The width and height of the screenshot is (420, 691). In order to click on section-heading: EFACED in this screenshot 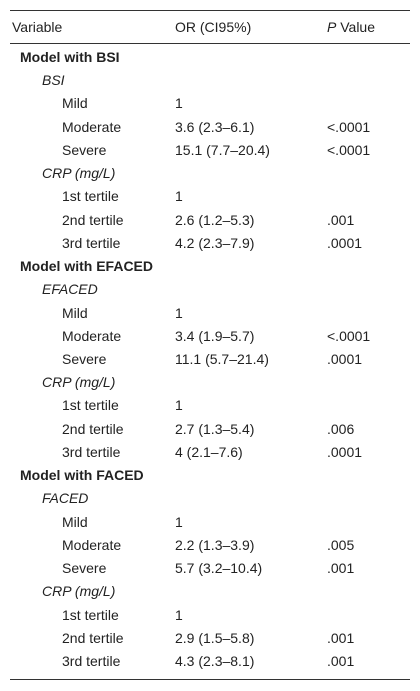, I will do `click(70, 289)`.